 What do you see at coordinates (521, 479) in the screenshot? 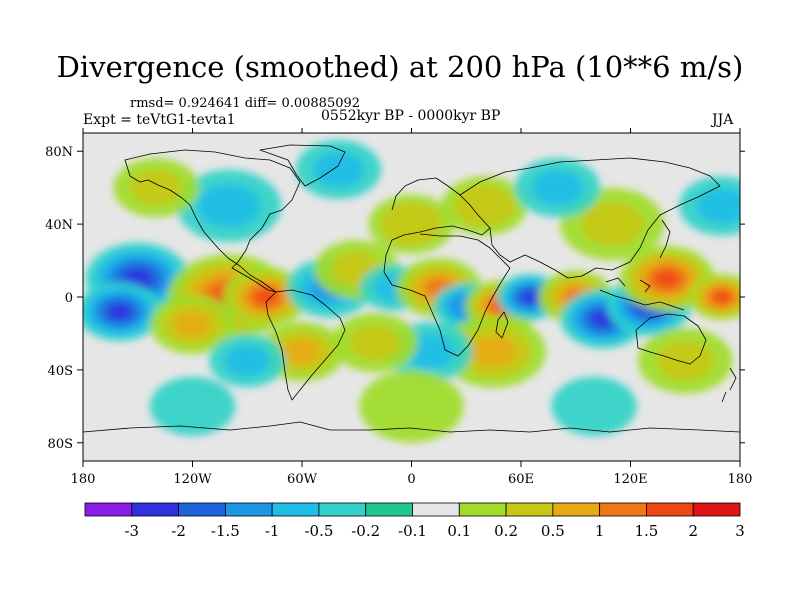
I see `x-tick-label-4: 60E` at bounding box center [521, 479].